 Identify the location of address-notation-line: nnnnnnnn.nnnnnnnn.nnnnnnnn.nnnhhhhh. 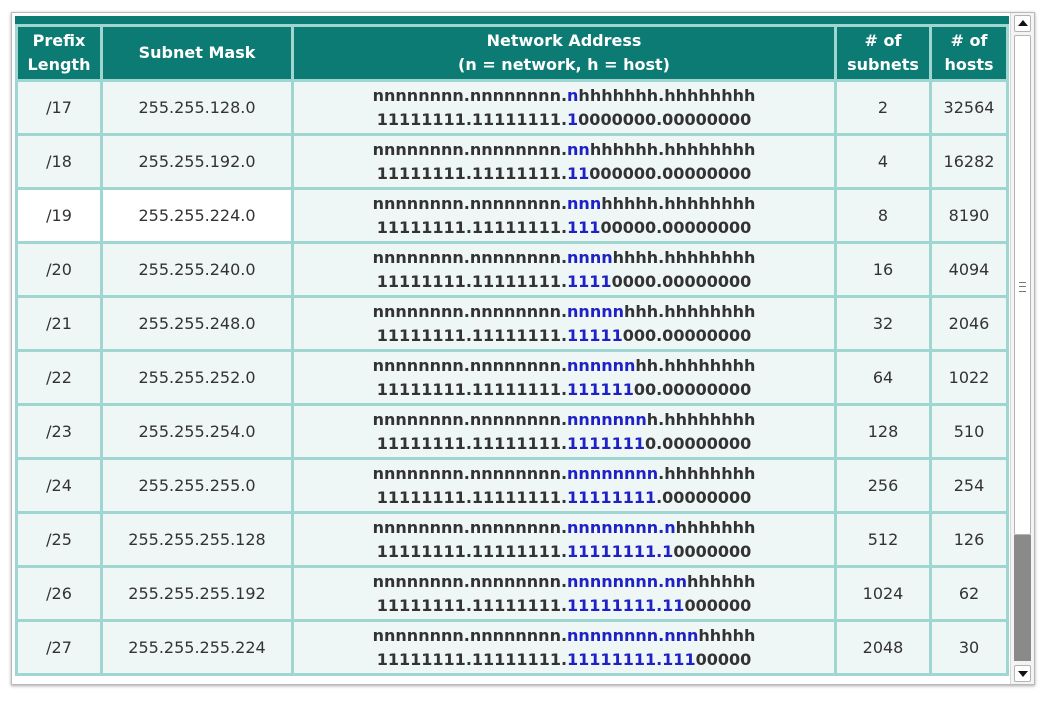
(564, 636).